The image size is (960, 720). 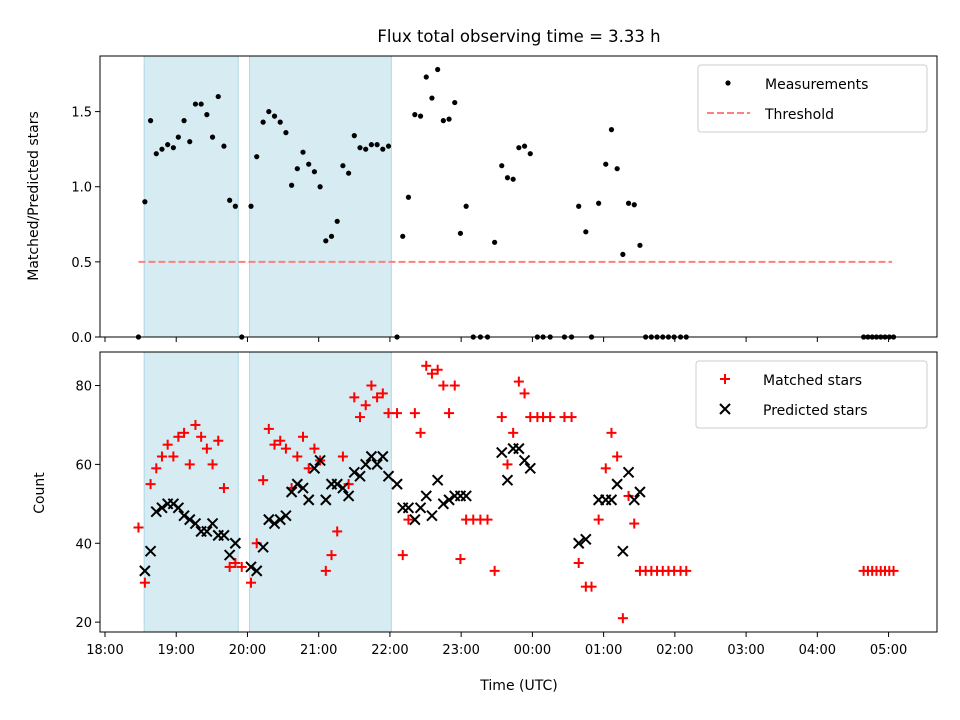 I want to click on top-x-ticks, so click(x=497, y=339).